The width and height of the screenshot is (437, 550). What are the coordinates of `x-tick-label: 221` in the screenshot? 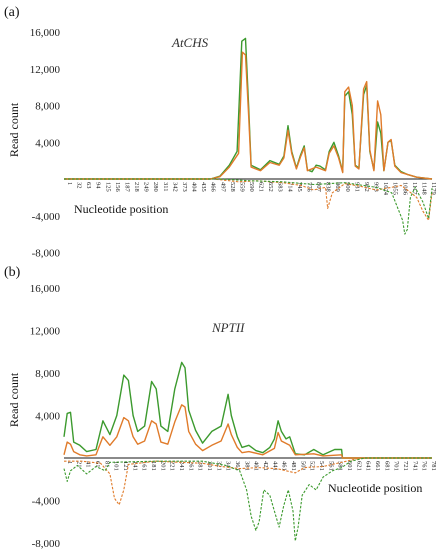 It's located at (172, 466).